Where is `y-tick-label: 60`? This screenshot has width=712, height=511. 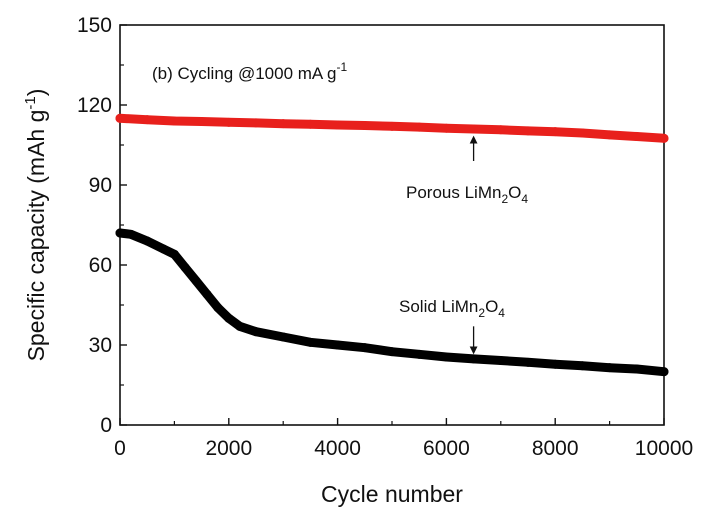 y-tick-label: 60 is located at coordinates (100, 265).